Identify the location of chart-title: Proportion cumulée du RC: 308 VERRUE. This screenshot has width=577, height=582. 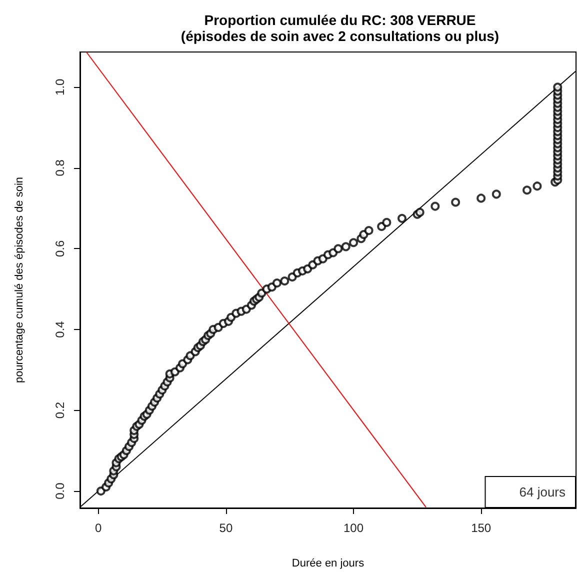
(340, 20).